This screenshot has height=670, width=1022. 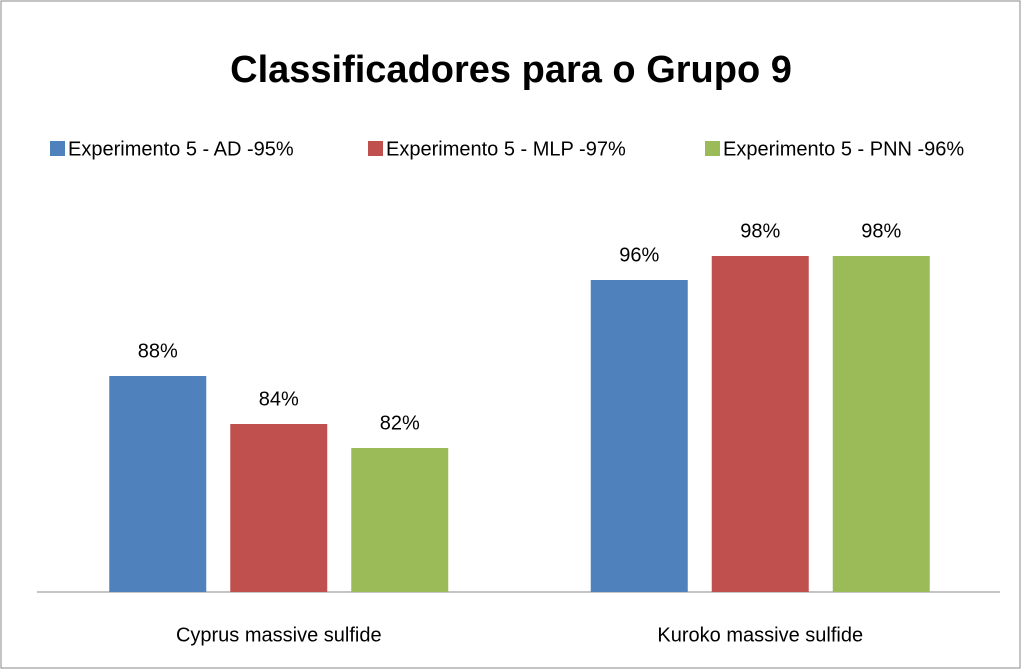 I want to click on data-label: 82%, so click(x=400, y=423).